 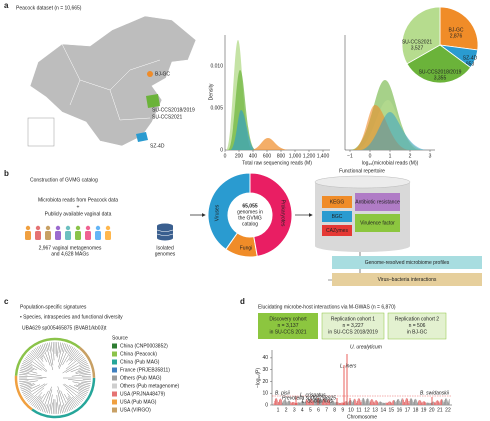 I want to click on panel-label: a, so click(x=6, y=5).